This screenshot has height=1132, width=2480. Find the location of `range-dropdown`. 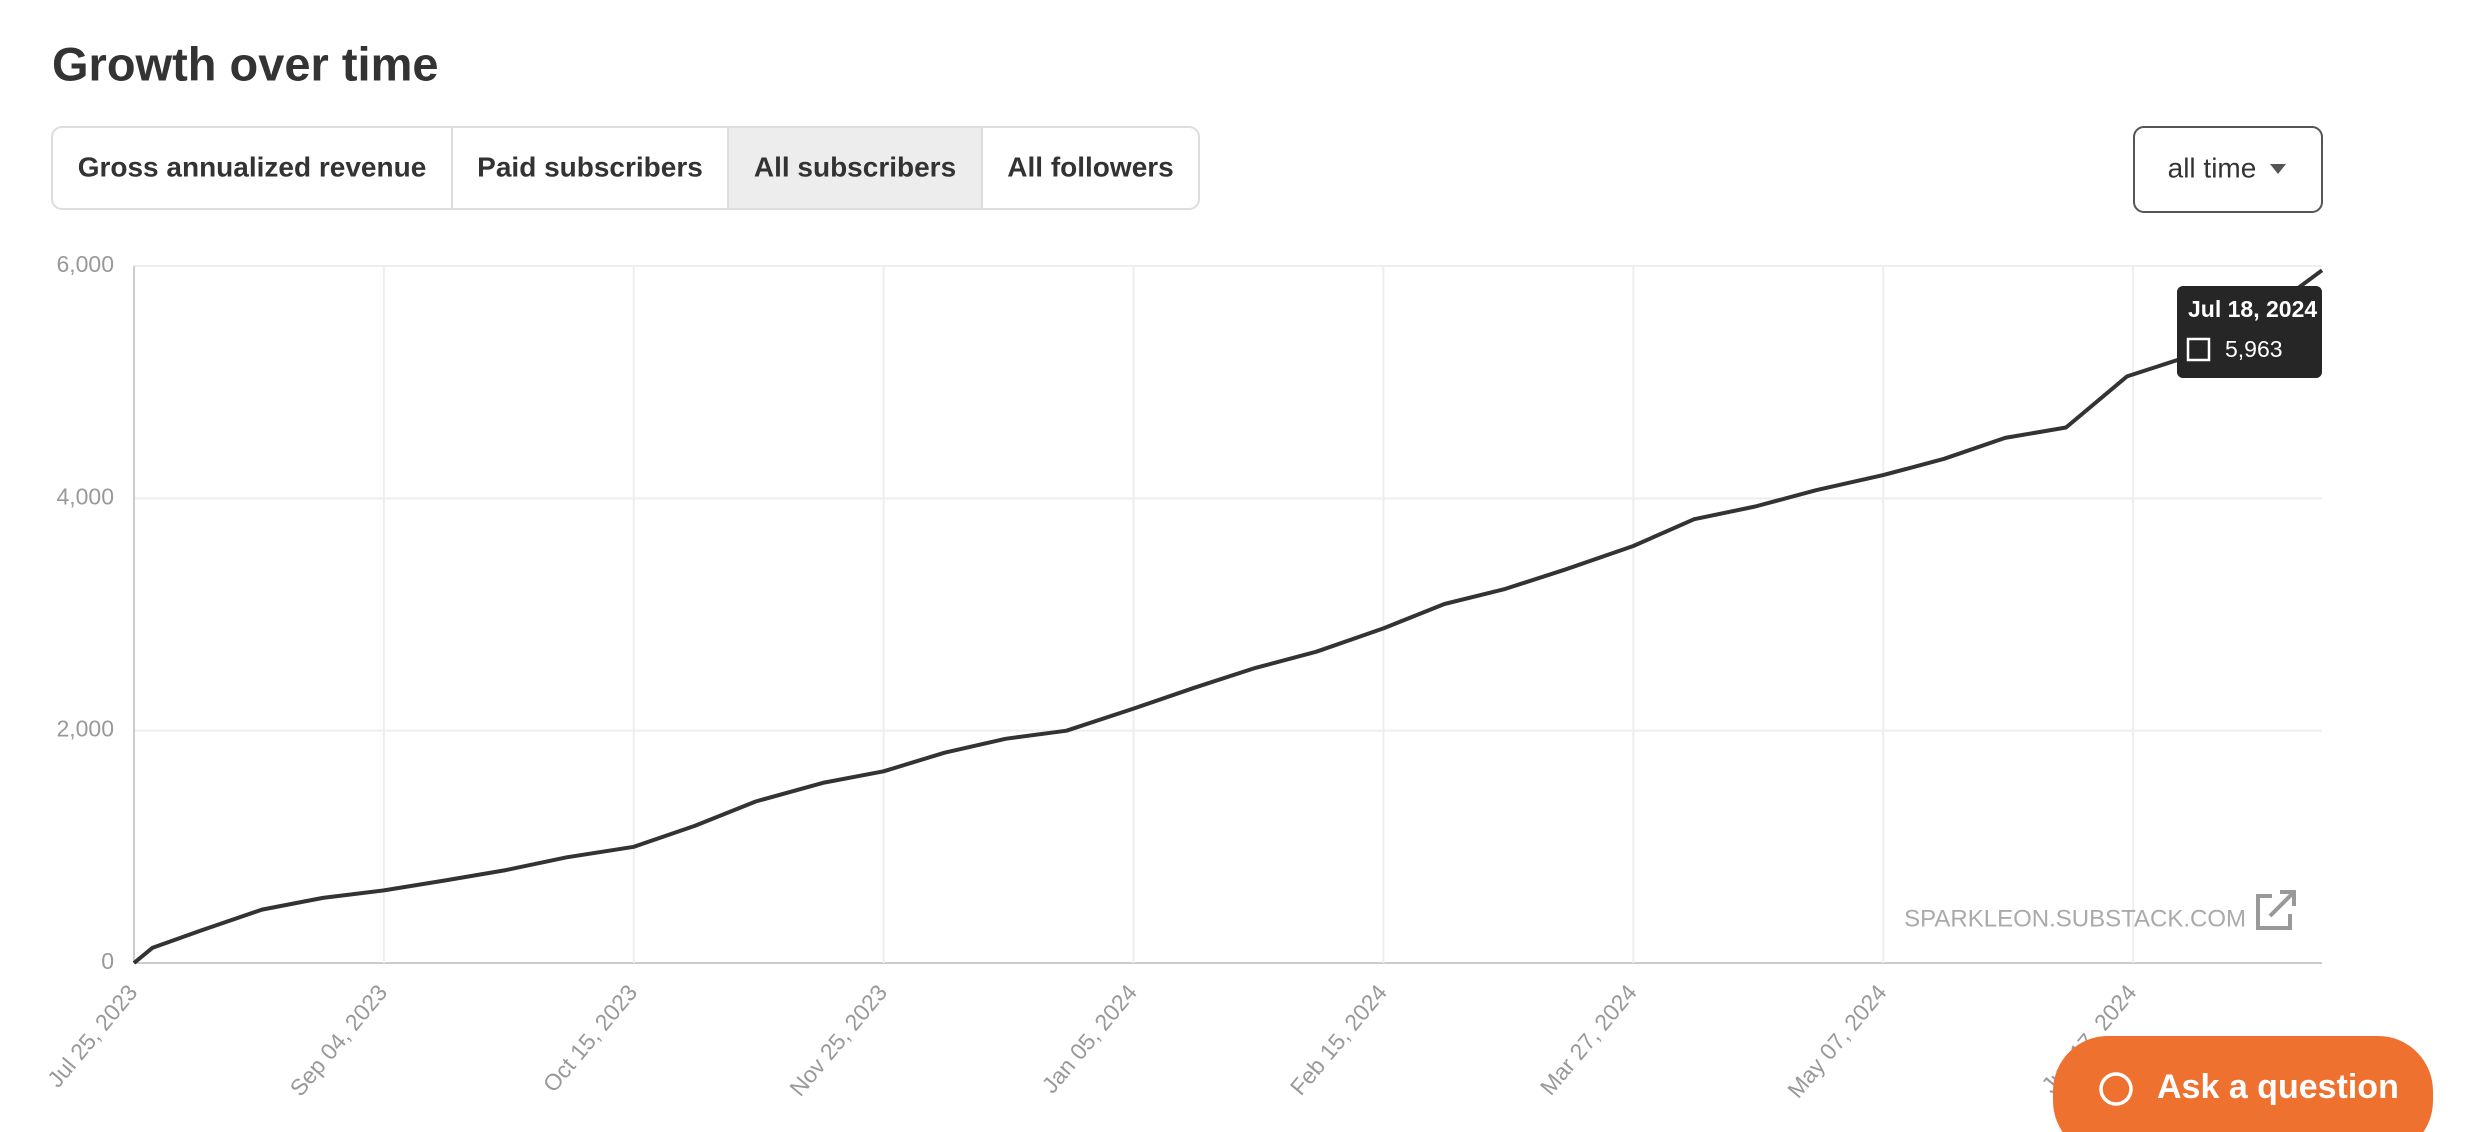

range-dropdown is located at coordinates (2228, 169).